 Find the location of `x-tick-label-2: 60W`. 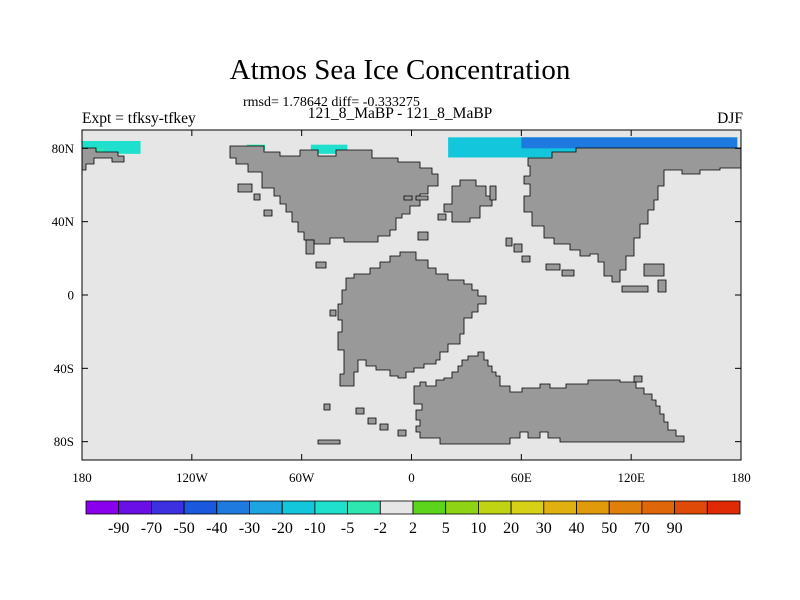

x-tick-label-2: 60W is located at coordinates (302, 477).